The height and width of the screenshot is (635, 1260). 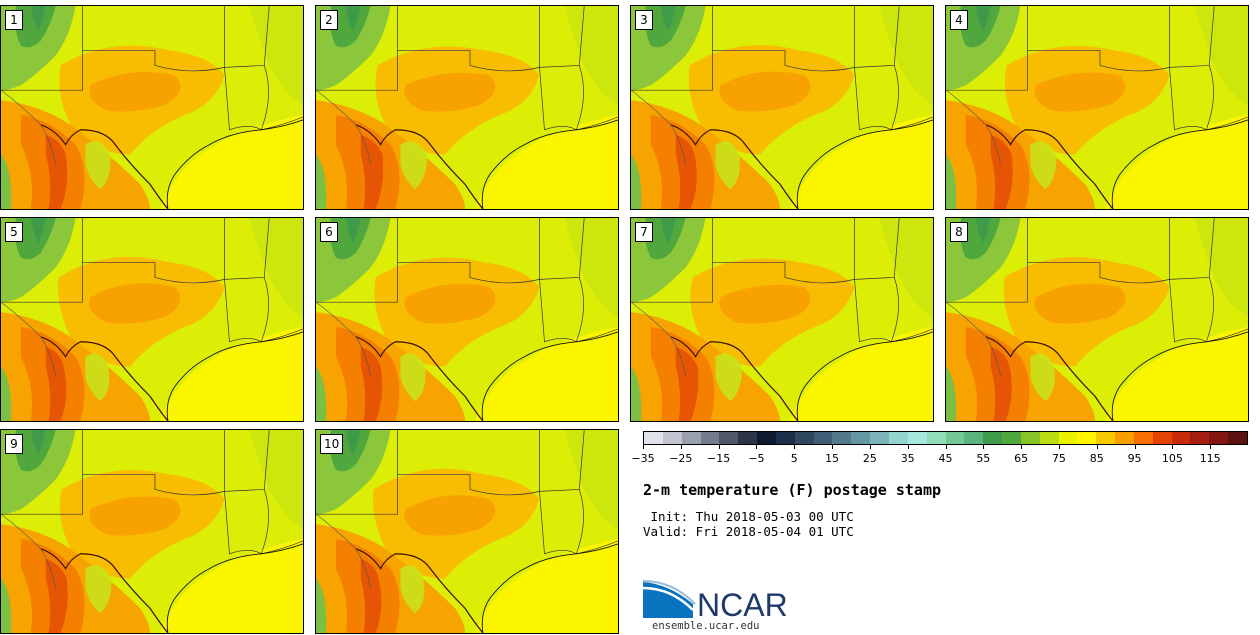 I want to click on colorbar-tick-label: 15, so click(x=832, y=458).